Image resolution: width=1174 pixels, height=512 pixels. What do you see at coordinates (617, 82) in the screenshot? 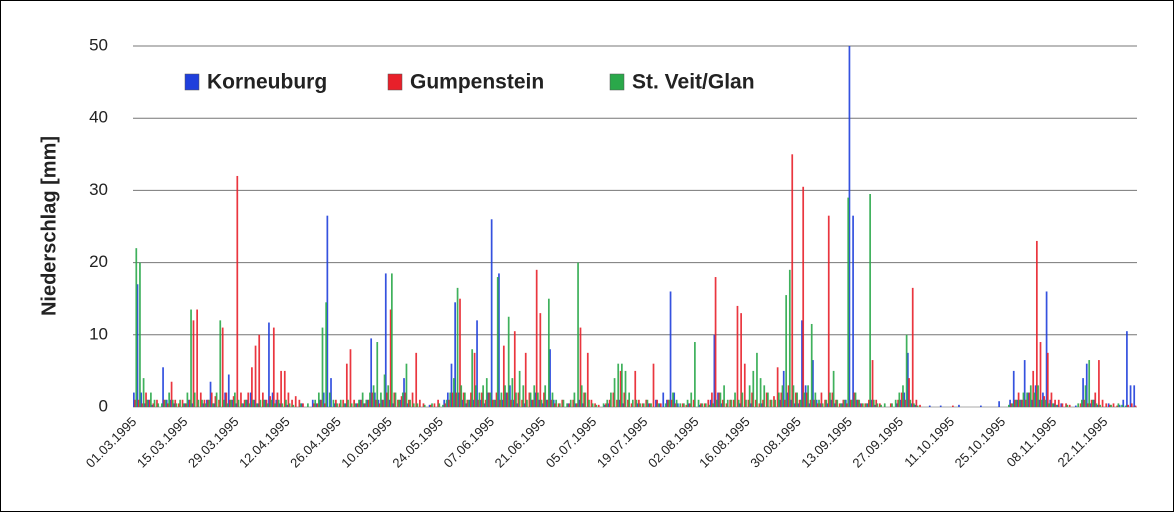
I see `legend-swatch` at bounding box center [617, 82].